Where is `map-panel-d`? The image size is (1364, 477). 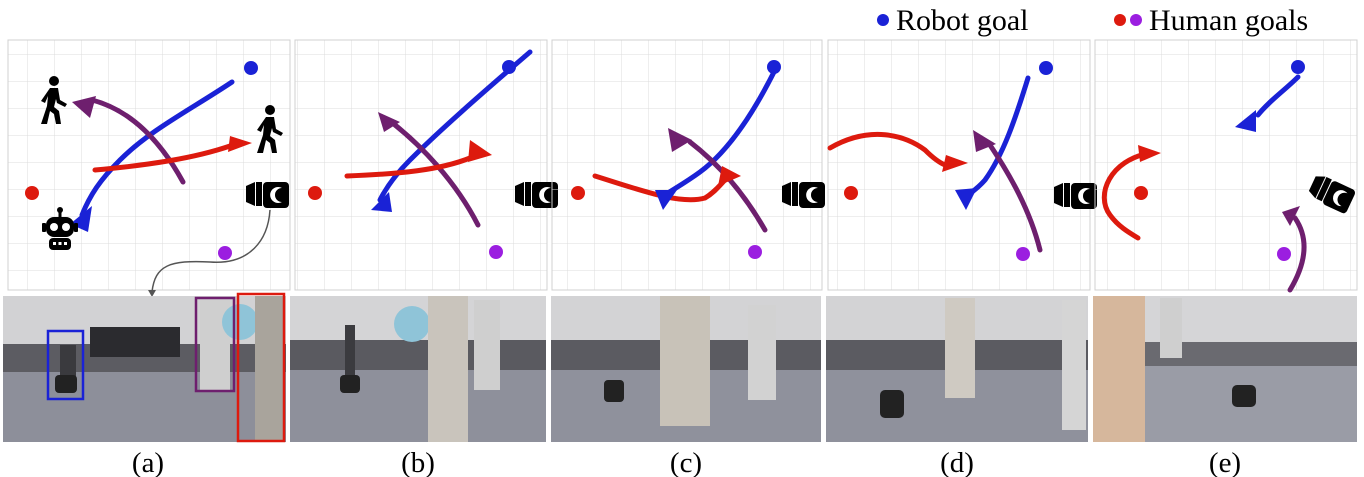 map-panel-d is located at coordinates (962, 165).